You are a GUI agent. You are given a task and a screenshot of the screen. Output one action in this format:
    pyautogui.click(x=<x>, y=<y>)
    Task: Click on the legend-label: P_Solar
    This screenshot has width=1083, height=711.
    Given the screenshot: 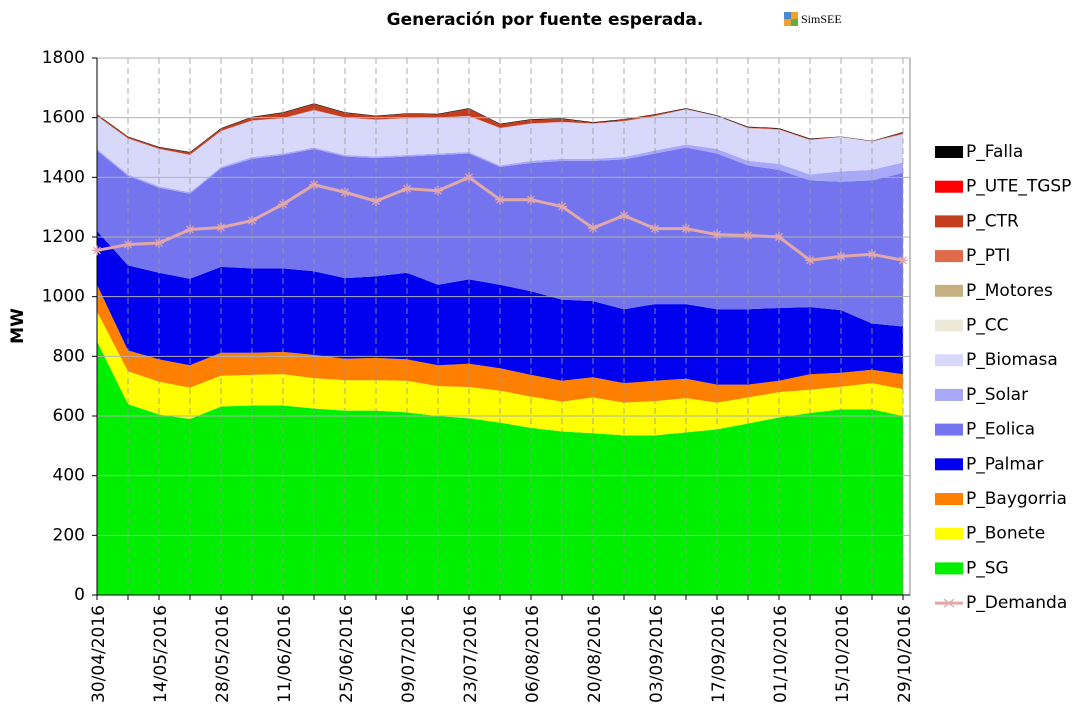 What is the action you would take?
    pyautogui.click(x=997, y=395)
    